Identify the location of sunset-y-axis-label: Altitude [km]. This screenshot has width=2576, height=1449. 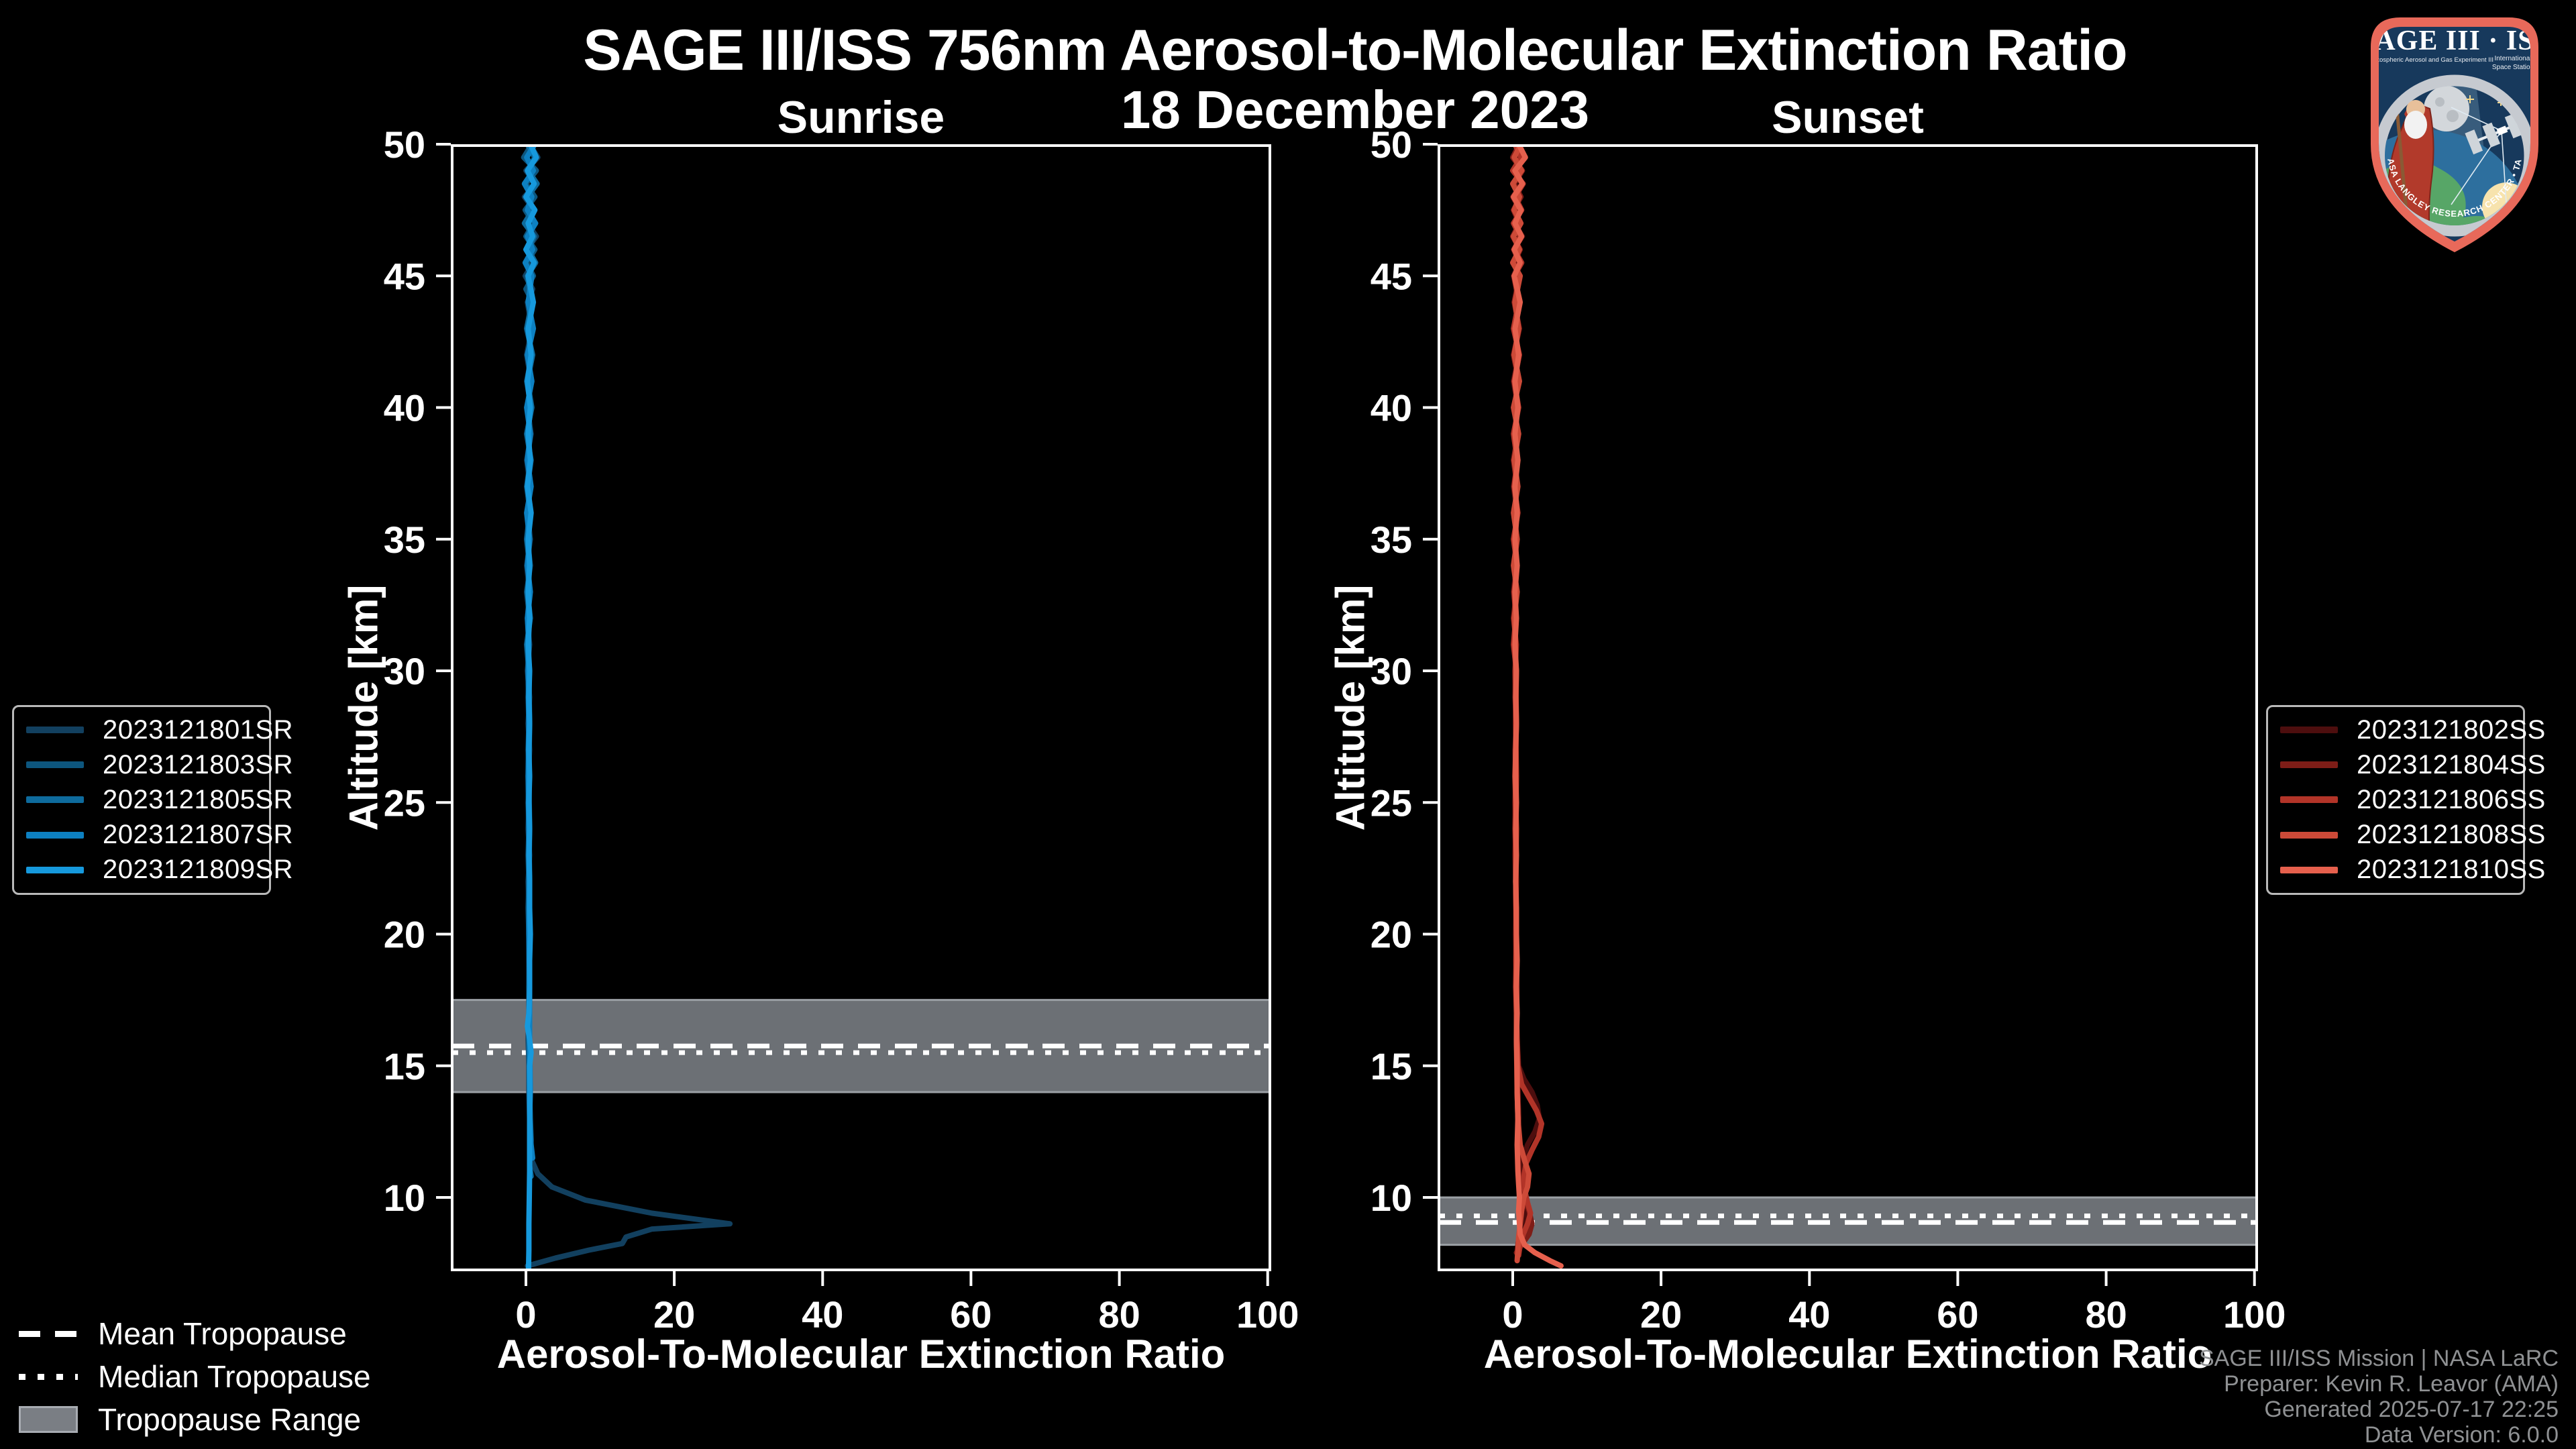
(1350, 707).